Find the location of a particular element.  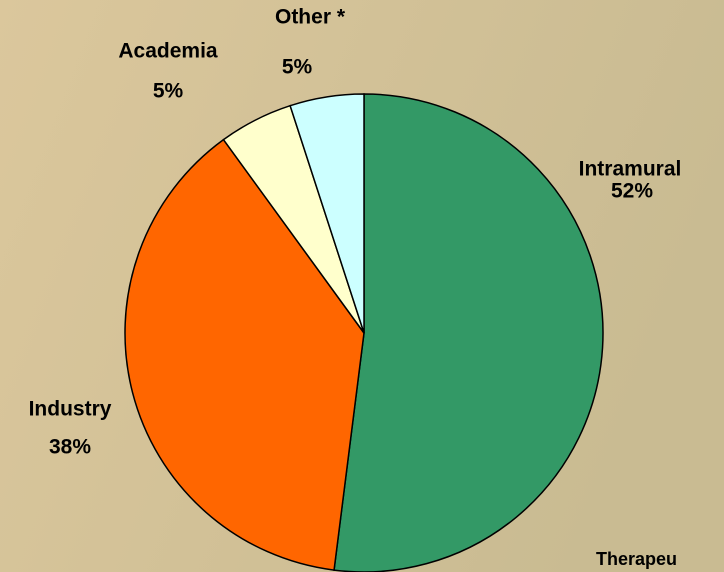

slice-label: Intramural is located at coordinates (630, 169).